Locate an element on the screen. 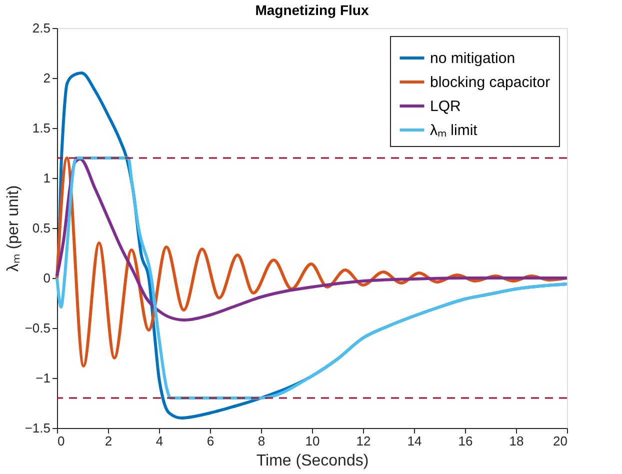 The image size is (622, 474). y-tick-label: 2 is located at coordinates (46, 78).